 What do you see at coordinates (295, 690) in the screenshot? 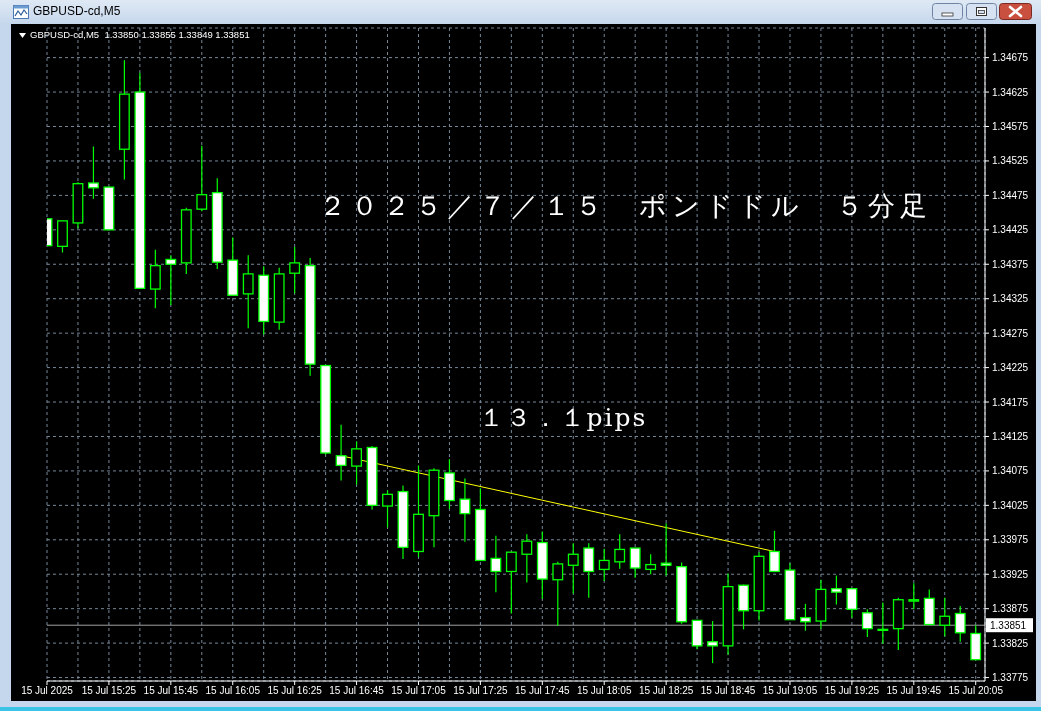
I see `x-tick-label: 15 Jul 16:25` at bounding box center [295, 690].